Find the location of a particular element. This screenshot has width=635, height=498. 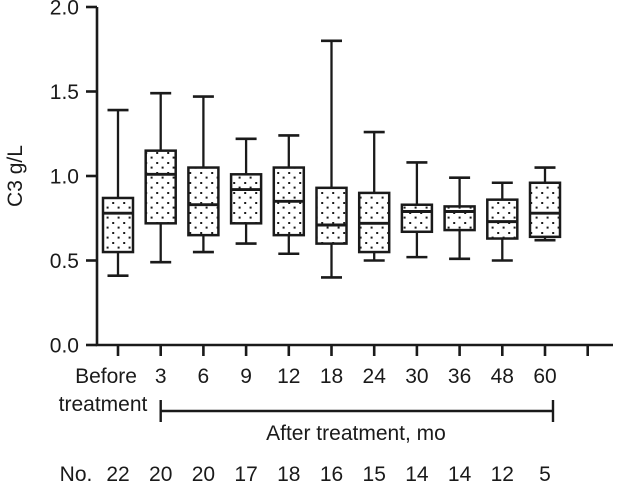

x-tick-label: 3 is located at coordinates (161, 376).